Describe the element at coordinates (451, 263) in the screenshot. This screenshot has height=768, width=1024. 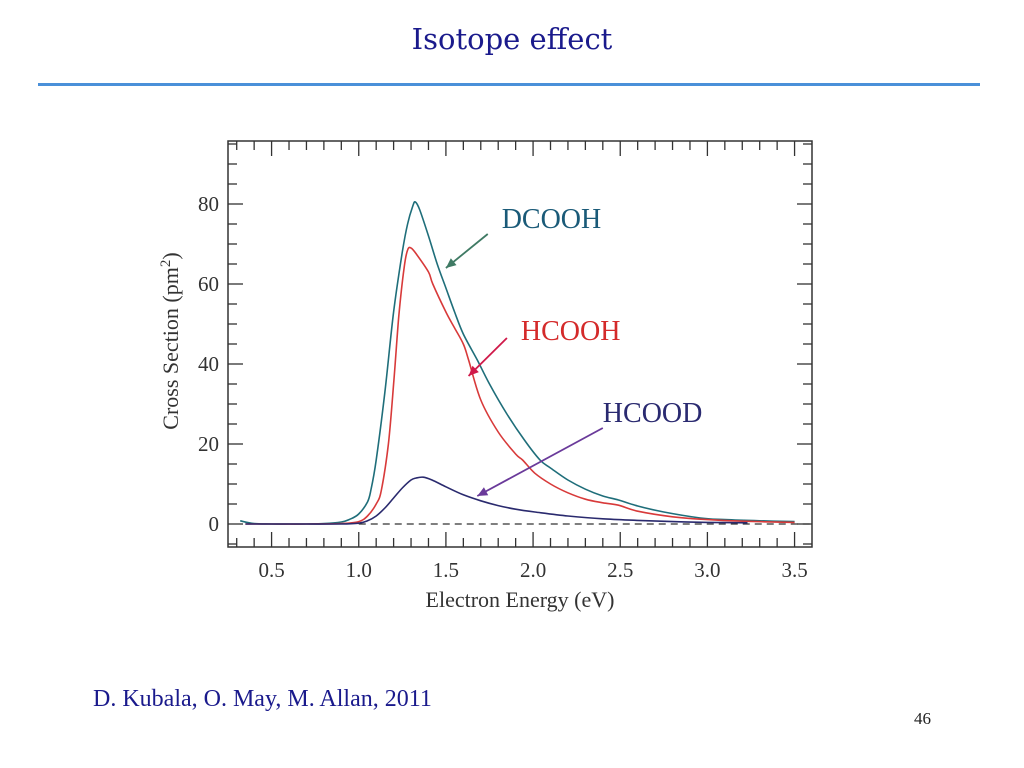
I see `arrowhead-dcooh-icon` at that location.